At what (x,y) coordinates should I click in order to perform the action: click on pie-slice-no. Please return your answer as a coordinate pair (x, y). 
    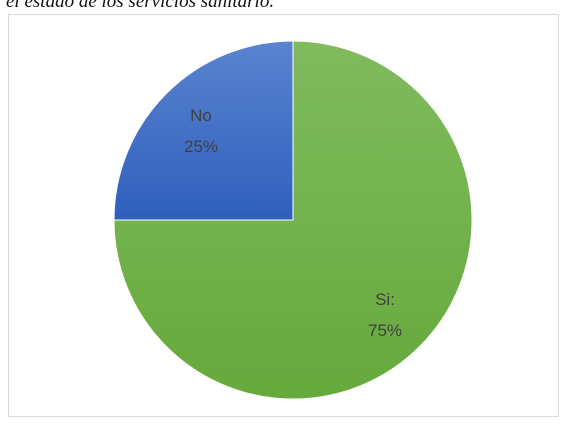
    Looking at the image, I should click on (203, 130).